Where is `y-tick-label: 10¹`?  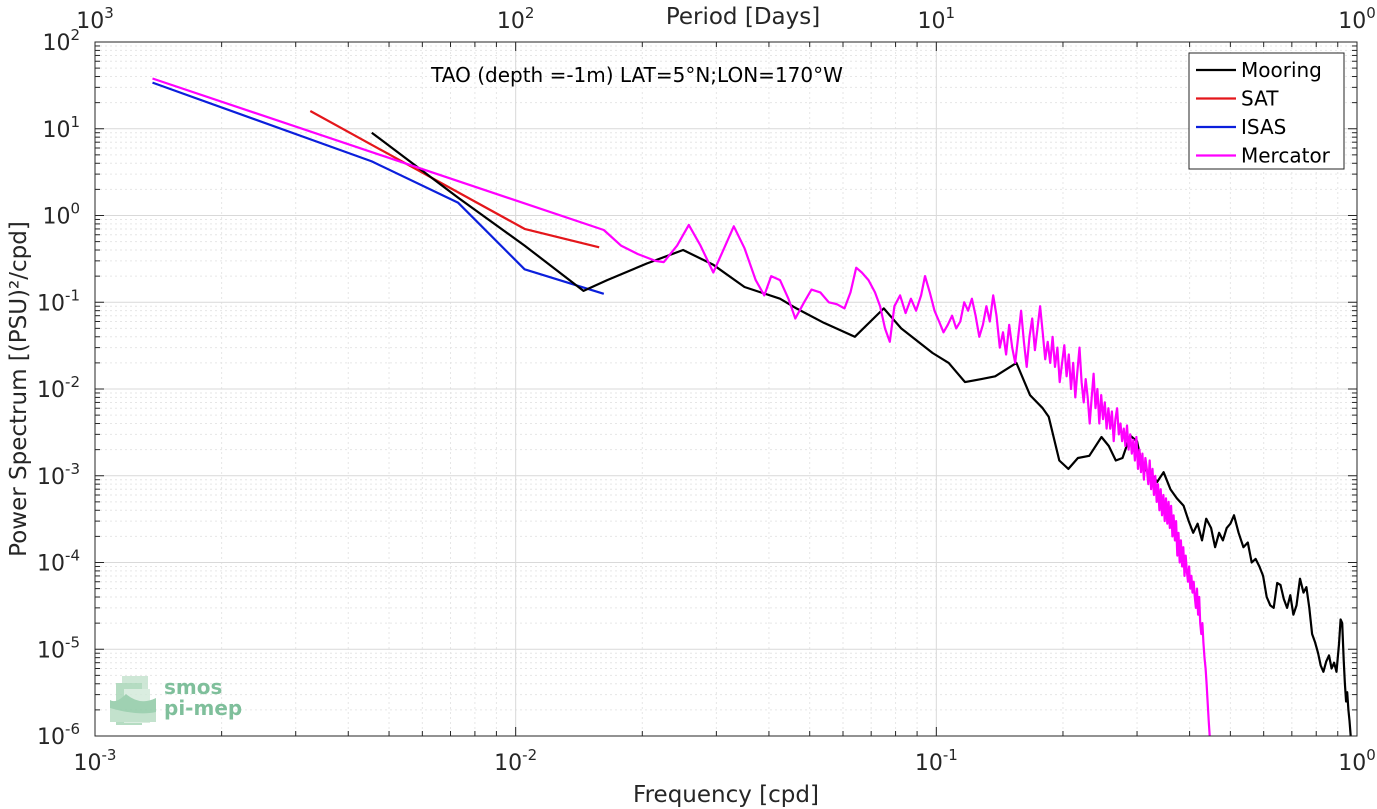
y-tick-label: 10¹ is located at coordinates (61, 128).